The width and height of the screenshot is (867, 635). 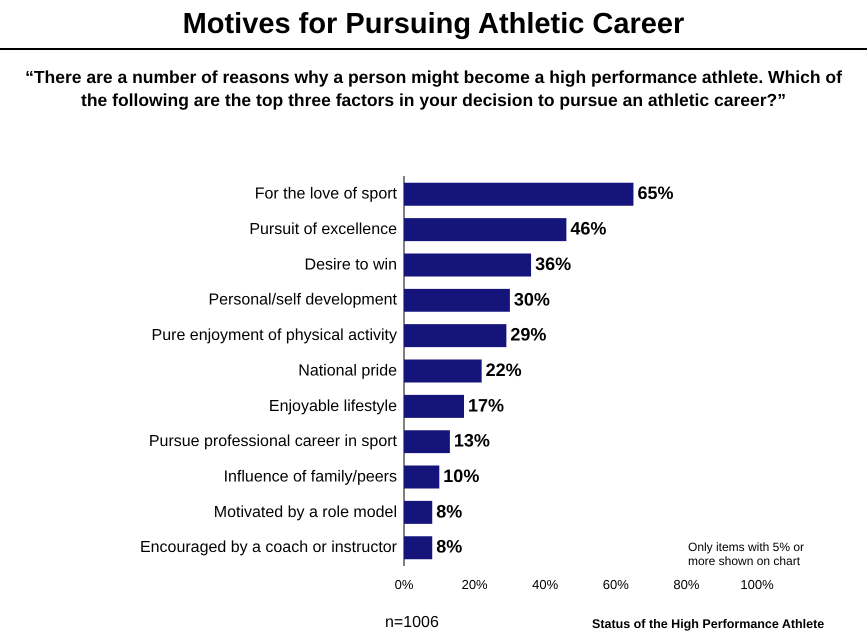 I want to click on chart-subtitle: “There are a number of reasons why a person might become a high performance athlete. Which of the following are the top three factors in your decision to pursue an athletic career?”, so click(x=433, y=89).